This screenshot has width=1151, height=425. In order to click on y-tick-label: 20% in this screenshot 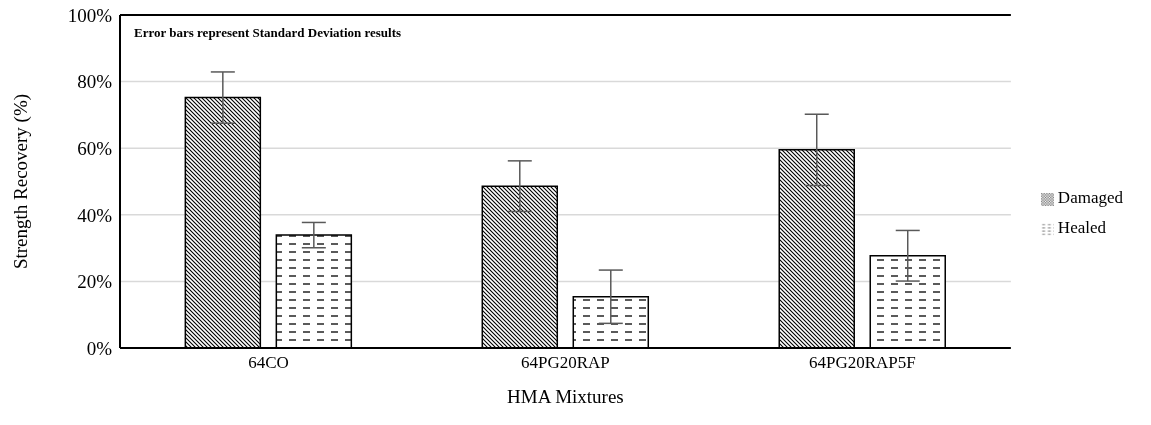, I will do `click(95, 282)`.